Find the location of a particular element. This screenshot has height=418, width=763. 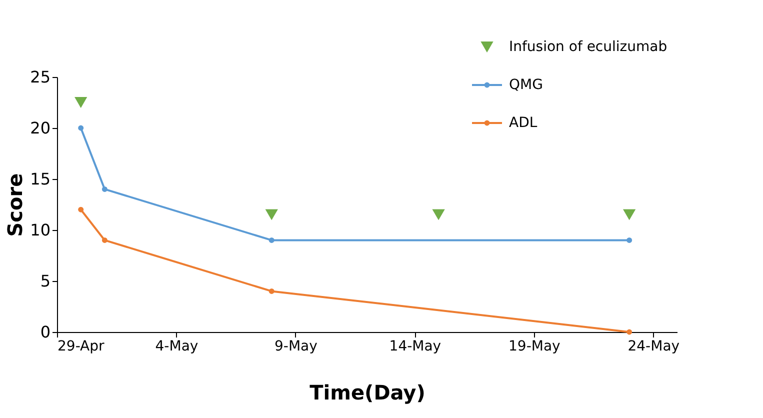

y-tick-label: 15 is located at coordinates (40, 179).